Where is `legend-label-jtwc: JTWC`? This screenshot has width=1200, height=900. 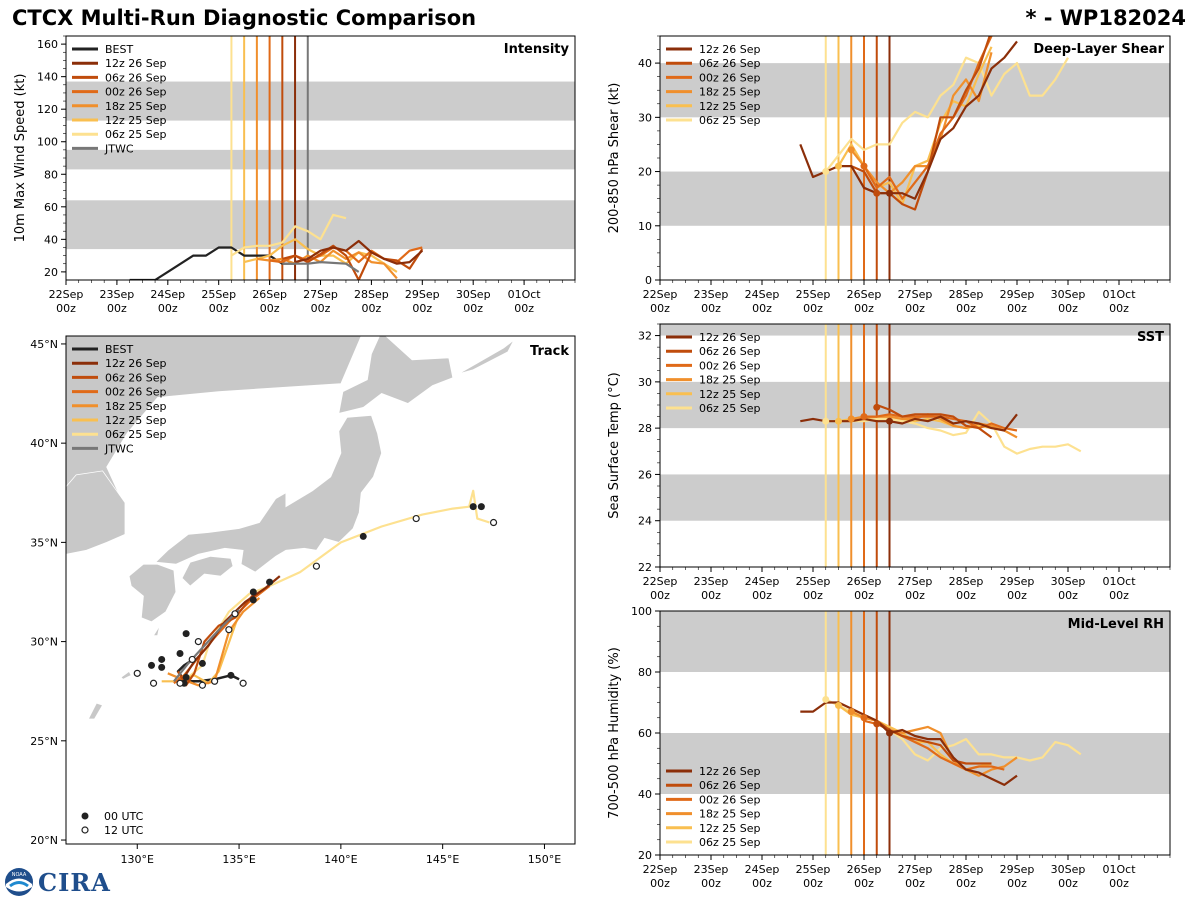 legend-label-jtwc: JTWC is located at coordinates (119, 148).